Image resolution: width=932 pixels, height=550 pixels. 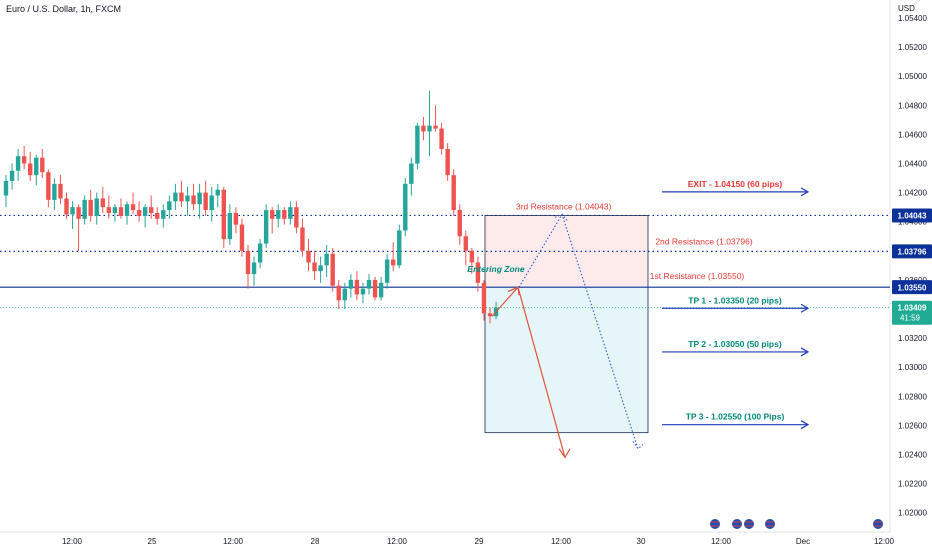 What do you see at coordinates (912, 367) in the screenshot?
I see `y-tick-label: 1.03000` at bounding box center [912, 367].